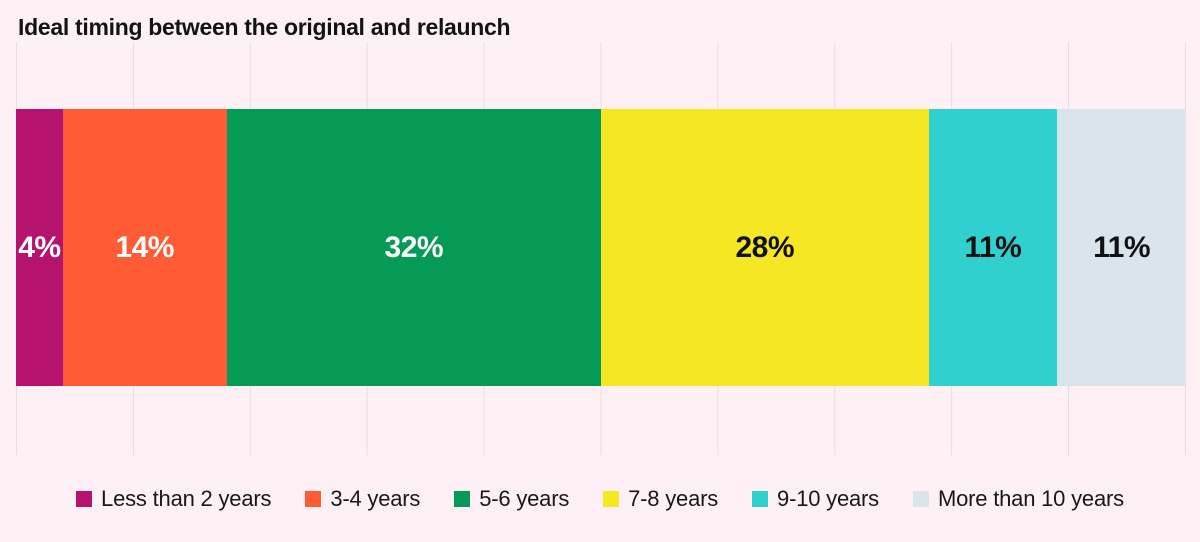 The height and width of the screenshot is (542, 1200). Describe the element at coordinates (828, 498) in the screenshot. I see `legend-label: 9-10 years` at that location.